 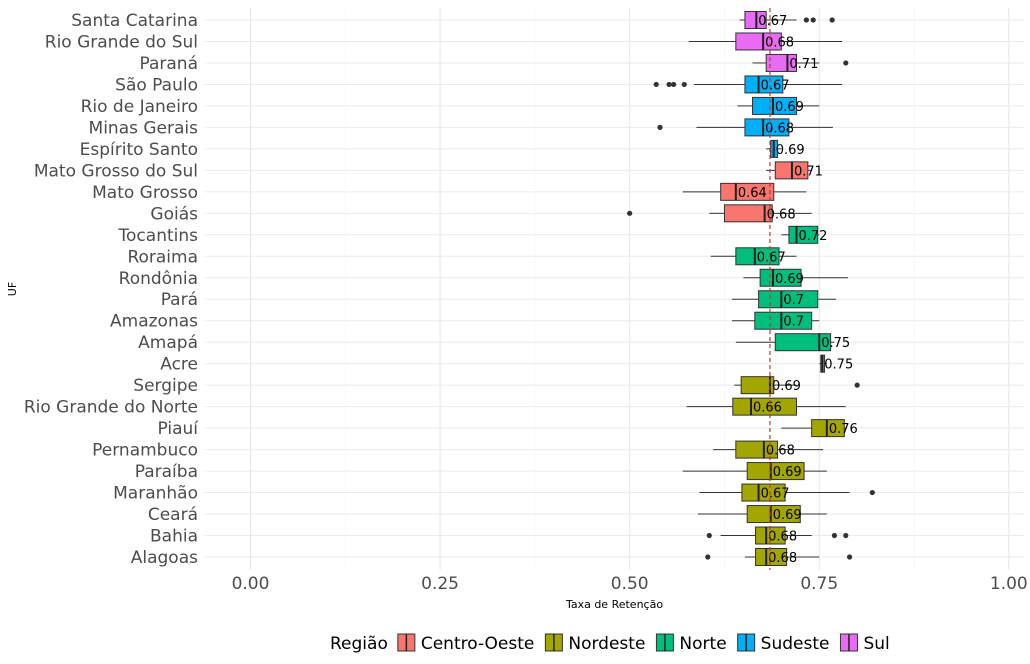 What do you see at coordinates (156, 85) in the screenshot?
I see `y-tick-label: São Paulo` at bounding box center [156, 85].